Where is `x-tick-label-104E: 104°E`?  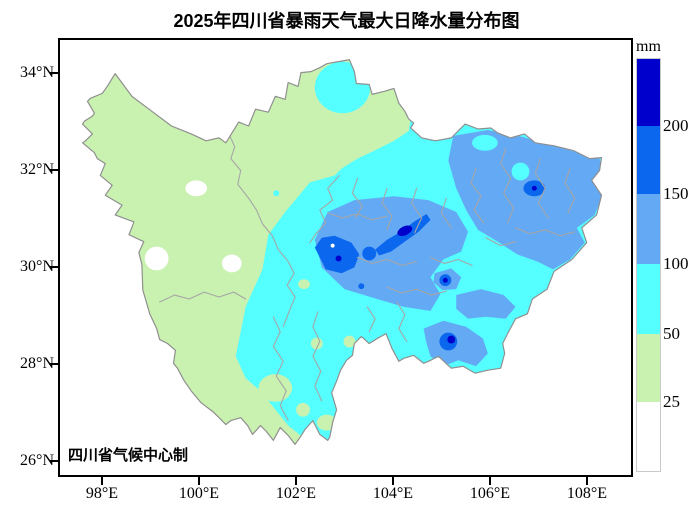 x-tick-label-104E: 104°E is located at coordinates (393, 493).